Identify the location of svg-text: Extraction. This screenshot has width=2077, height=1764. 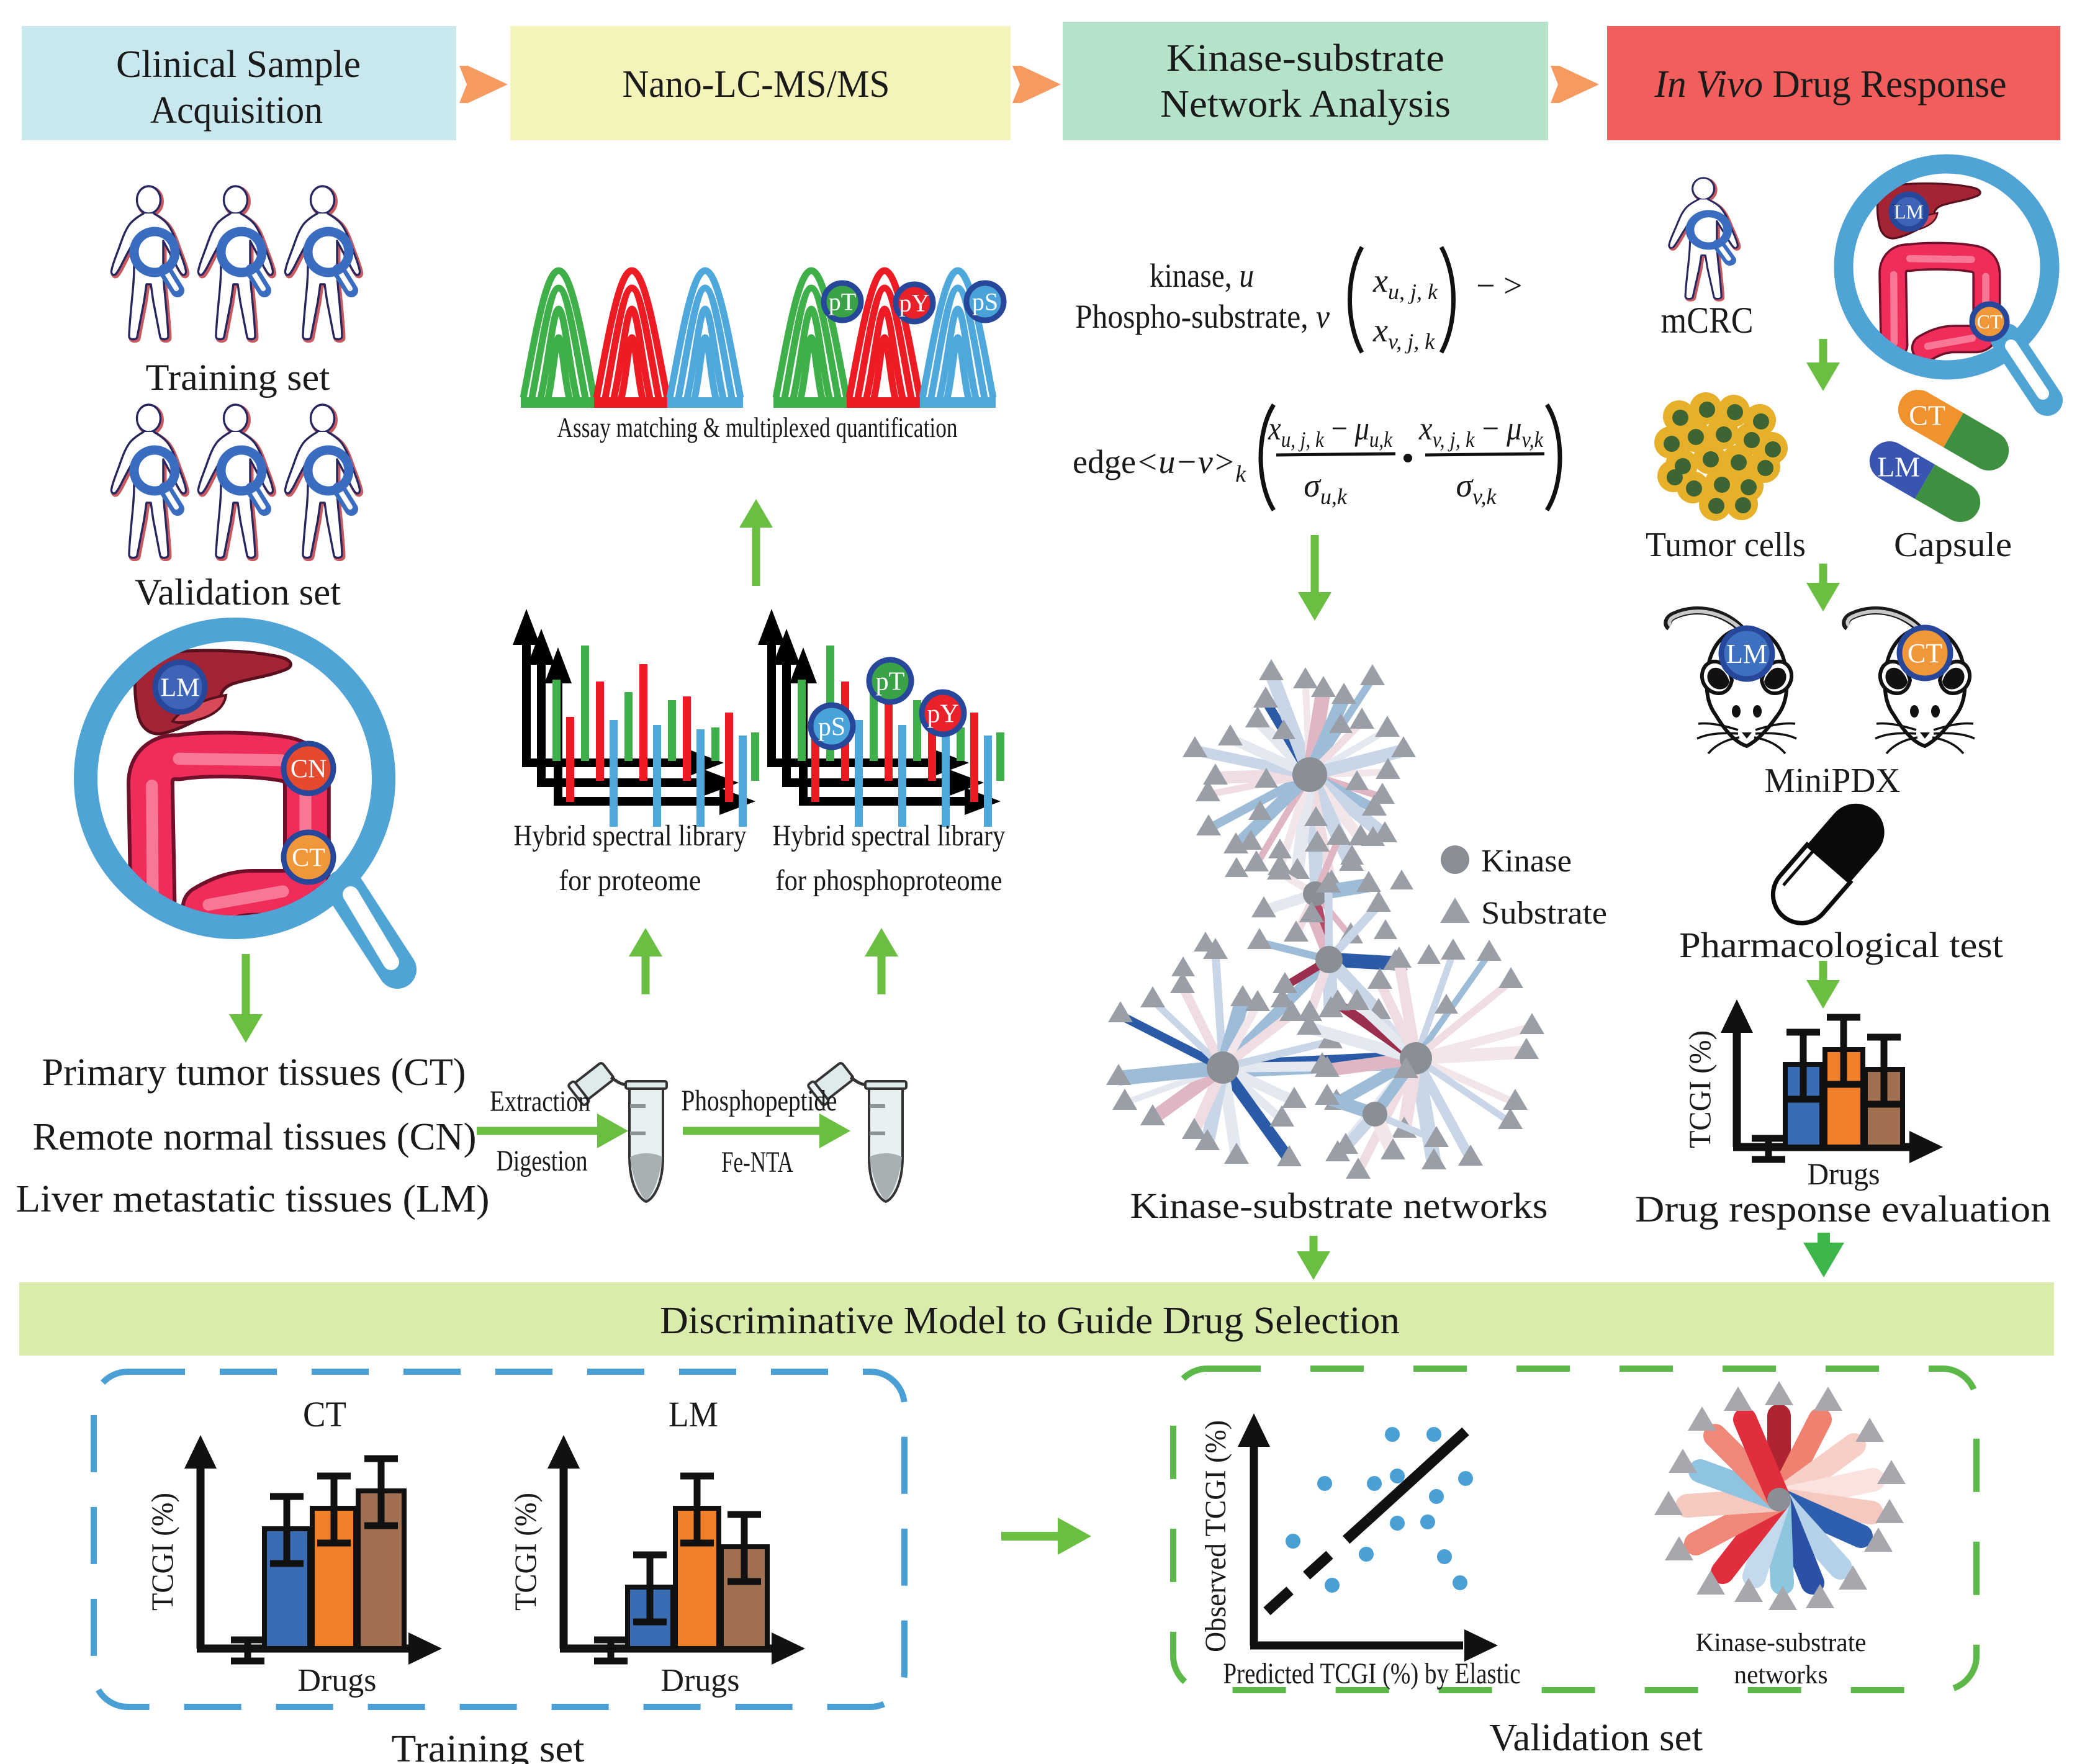
(540, 1101).